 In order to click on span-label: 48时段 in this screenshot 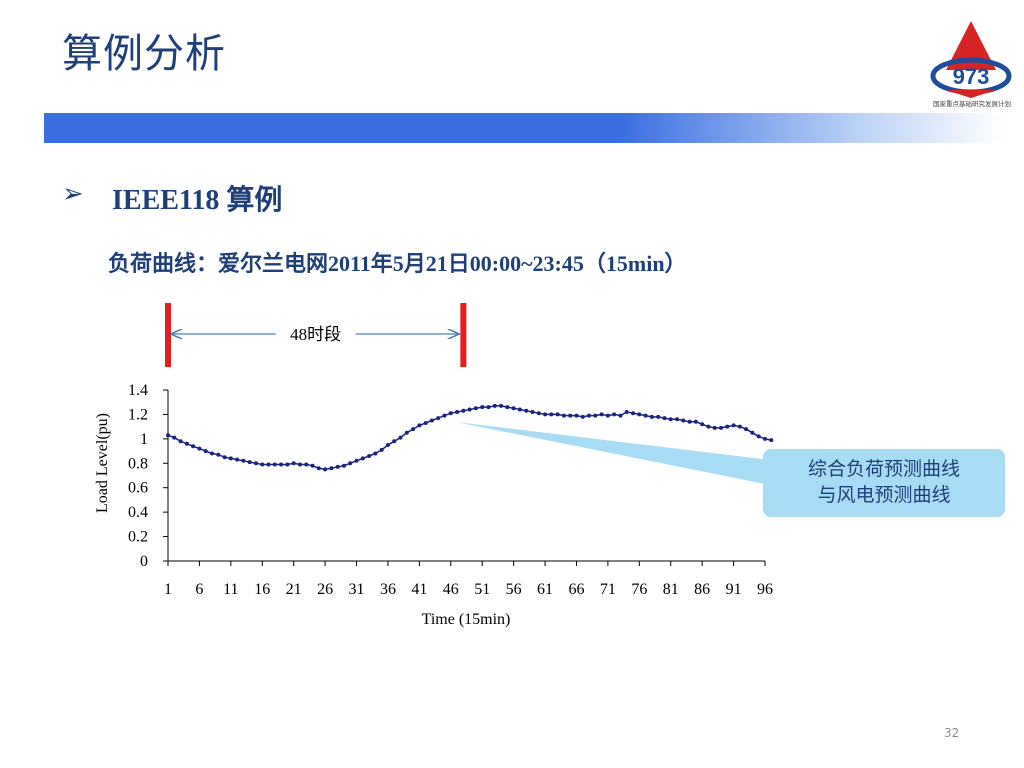, I will do `click(315, 334)`.